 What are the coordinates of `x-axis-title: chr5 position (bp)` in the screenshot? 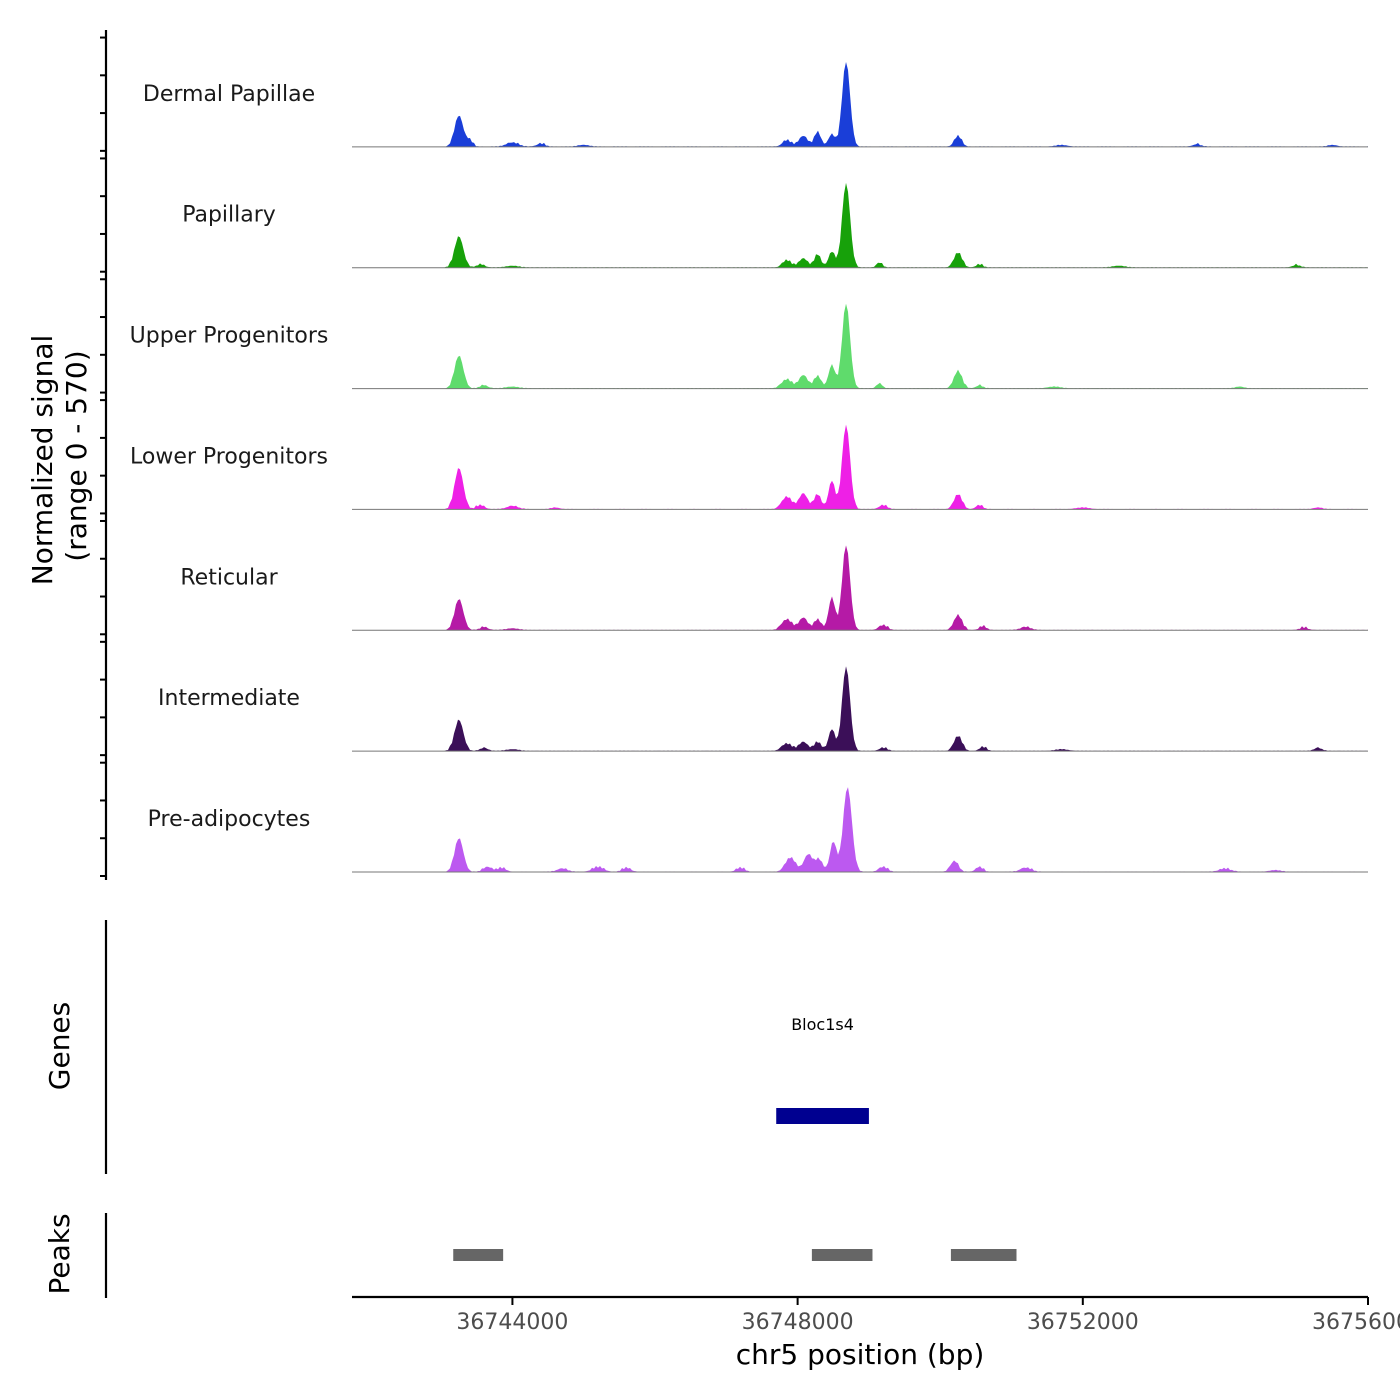 It's located at (860, 1354).